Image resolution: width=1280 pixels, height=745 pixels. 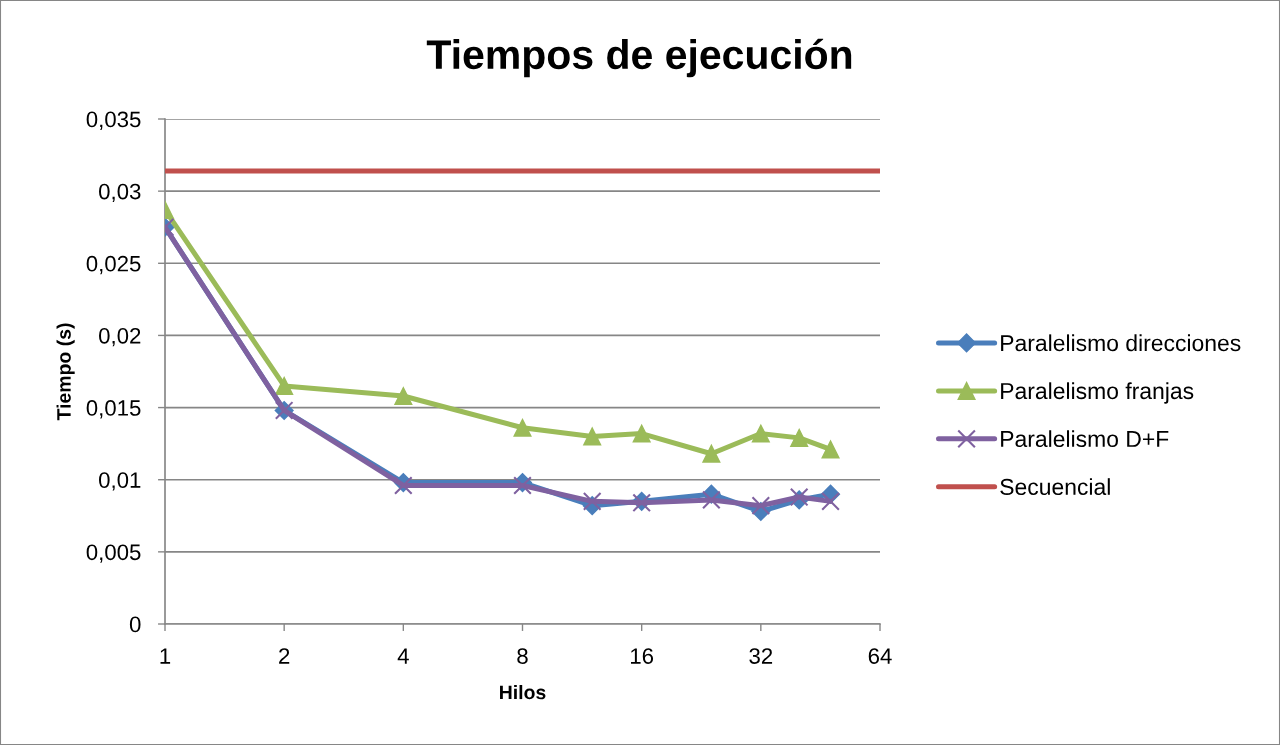 I want to click on chart-title: Tiempos de ejecución, so click(x=639, y=58).